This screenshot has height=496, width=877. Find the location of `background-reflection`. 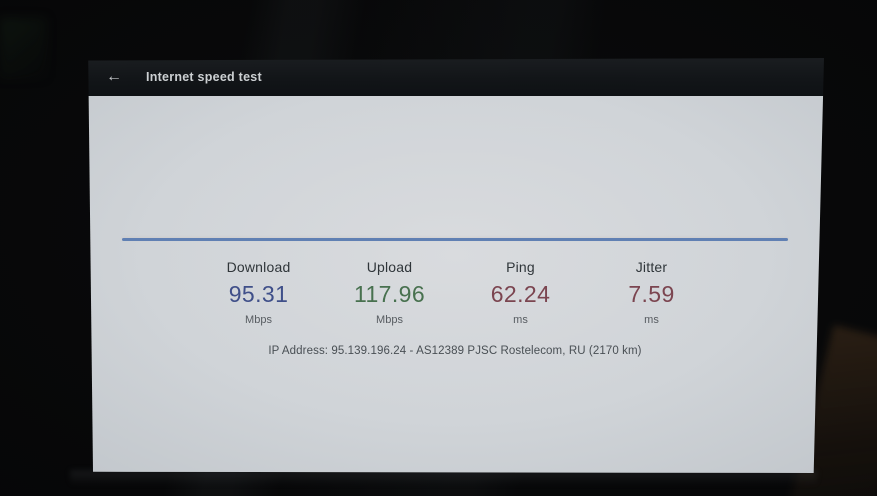

background-reflection is located at coordinates (23, 48).